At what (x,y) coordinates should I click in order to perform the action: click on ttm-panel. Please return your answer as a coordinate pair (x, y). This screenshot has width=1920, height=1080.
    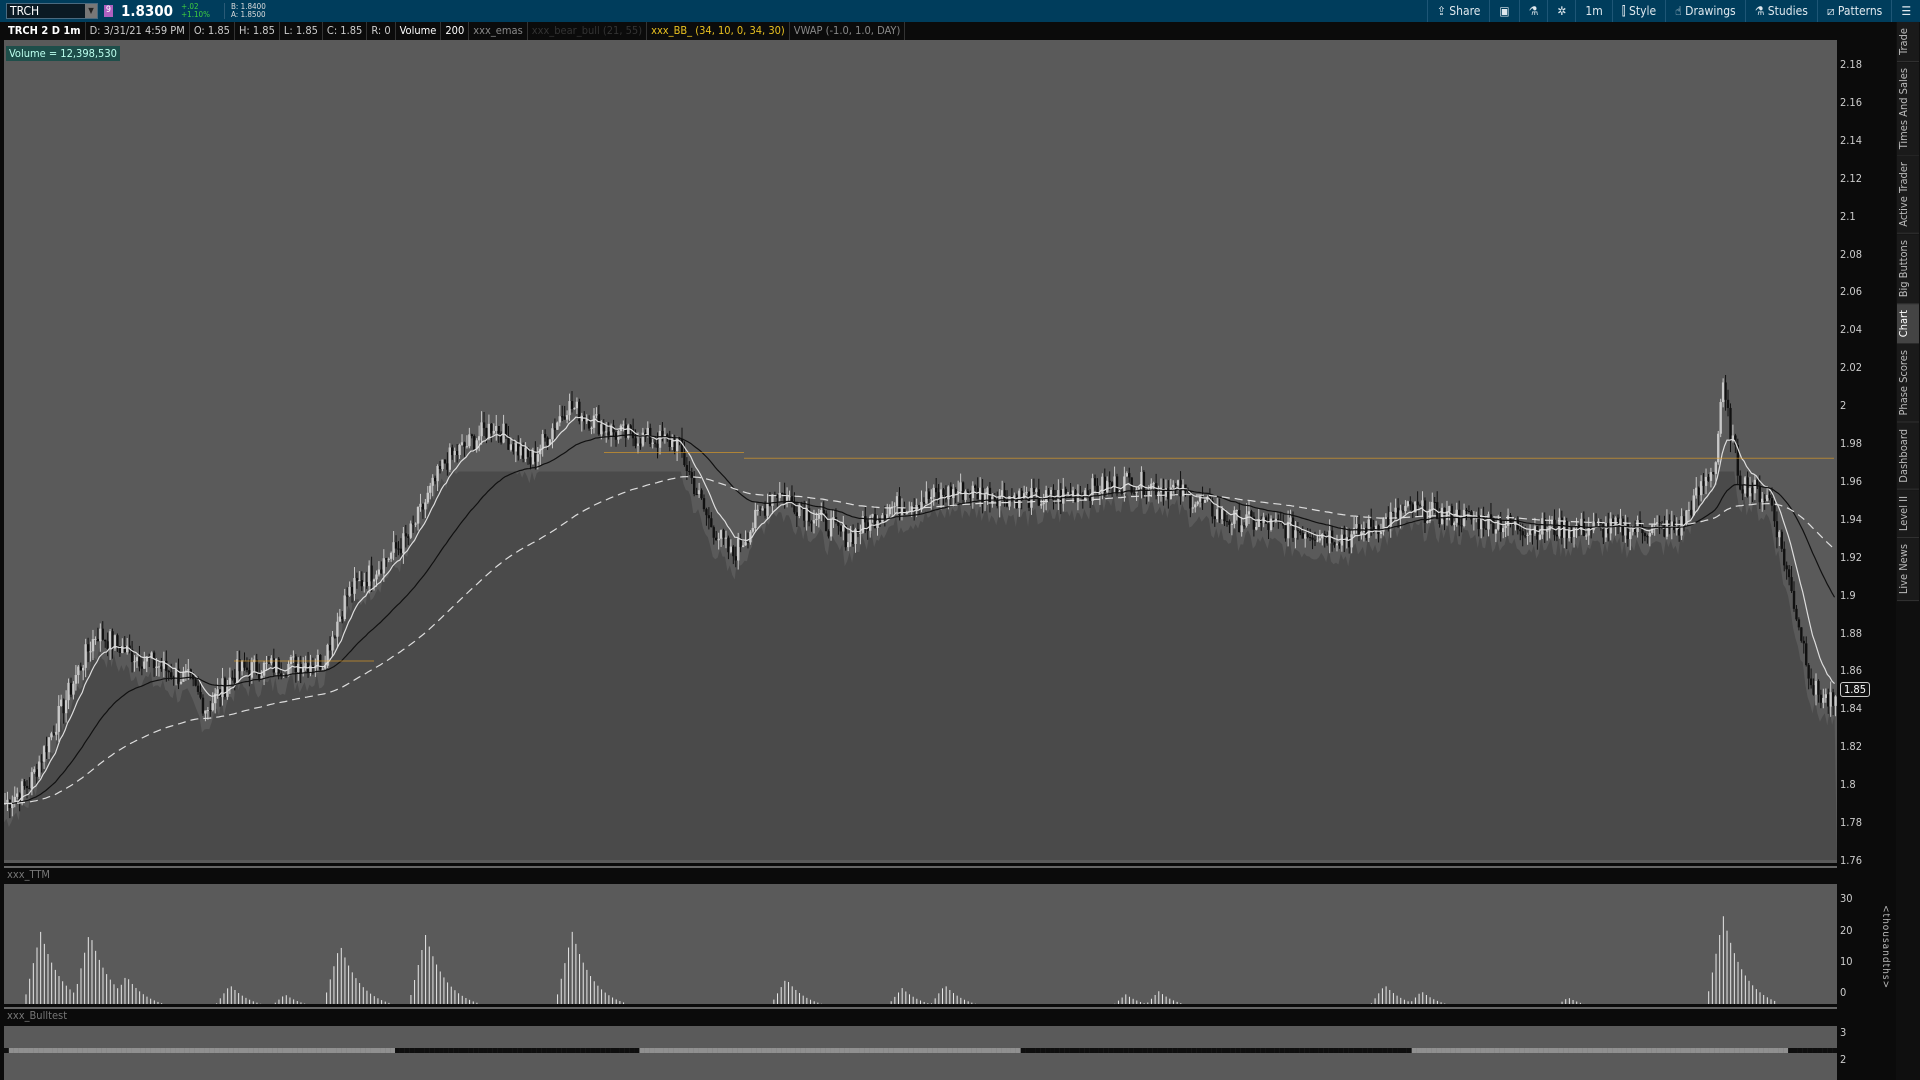
    Looking at the image, I should click on (920, 944).